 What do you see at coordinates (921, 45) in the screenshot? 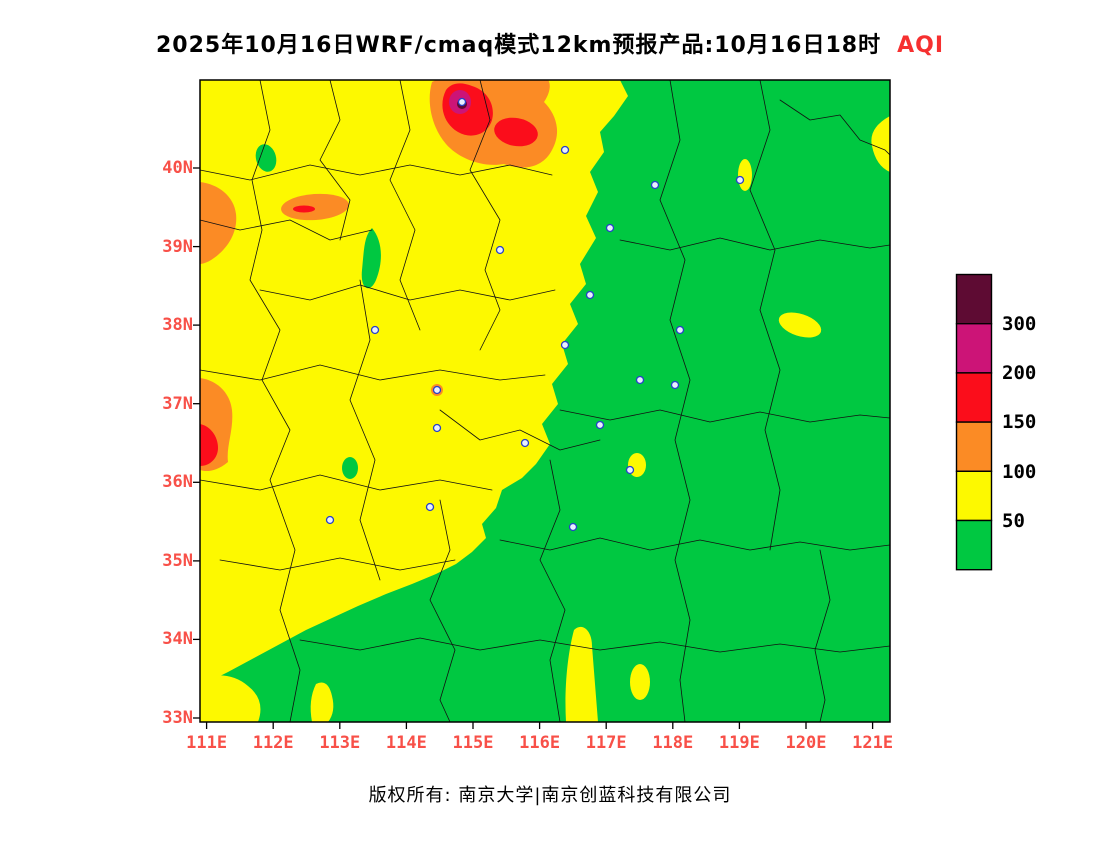
I see `title-variable: AQI` at bounding box center [921, 45].